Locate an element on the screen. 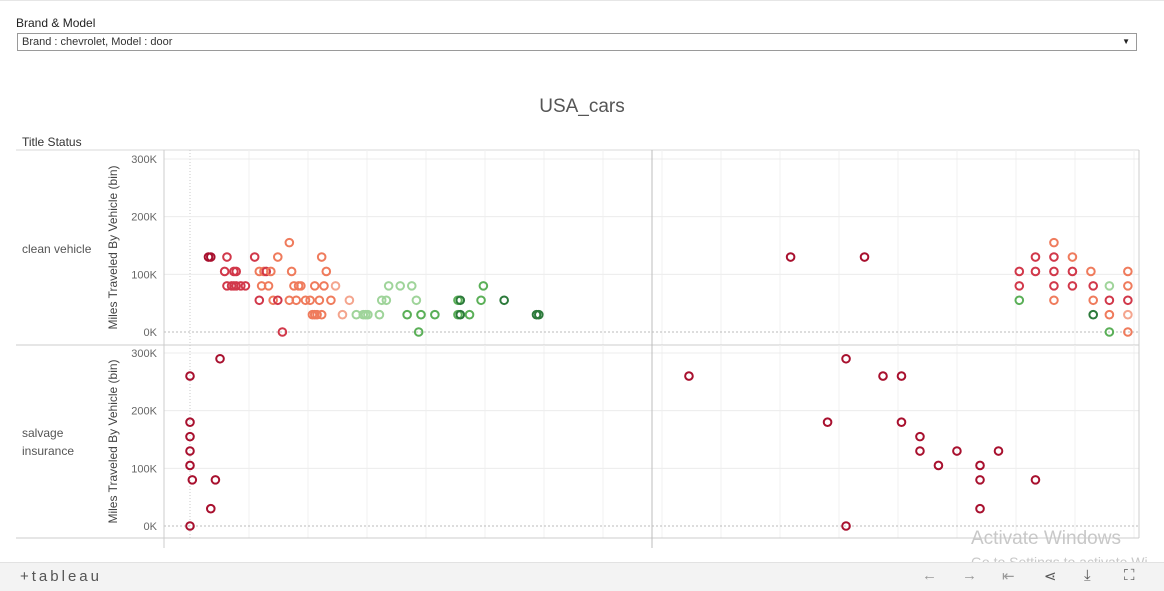 The image size is (1164, 591). row-header: Title Status is located at coordinates (52, 142).